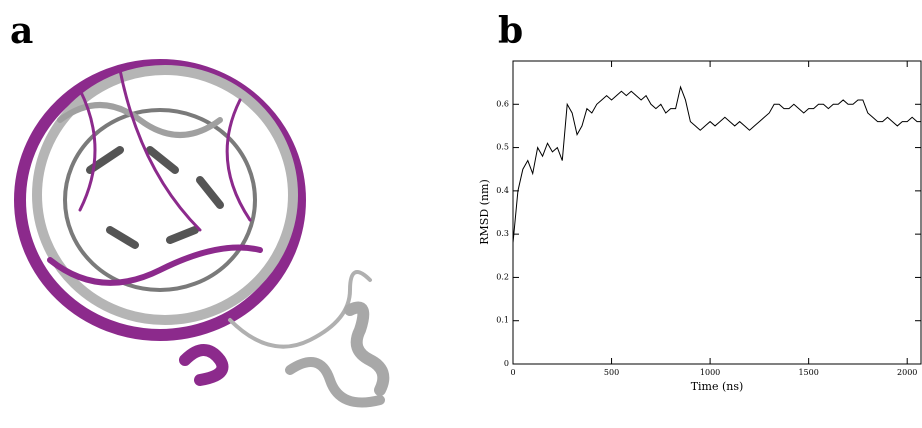  Describe the element at coordinates (502, 233) in the screenshot. I see `y-tick-label: 0.3` at that location.